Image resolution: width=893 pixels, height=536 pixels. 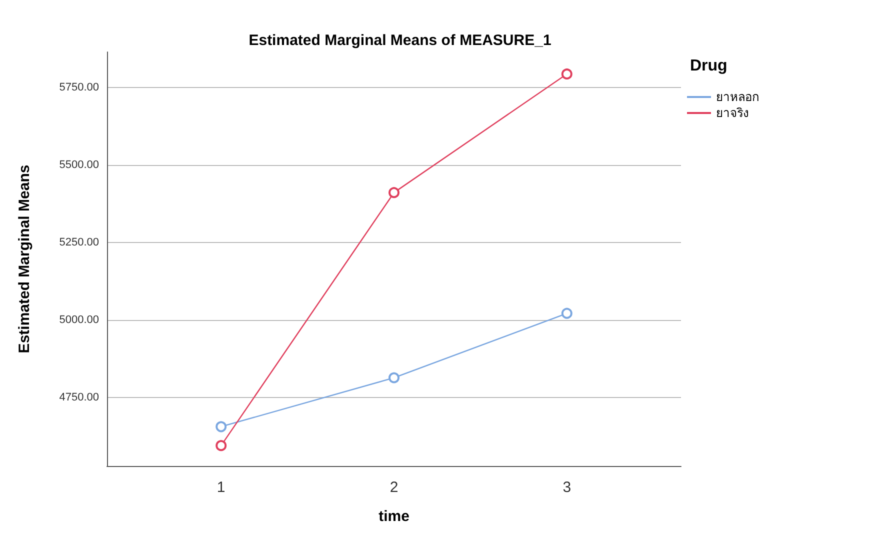 I want to click on y-tick-label: 5500.00, so click(x=79, y=165).